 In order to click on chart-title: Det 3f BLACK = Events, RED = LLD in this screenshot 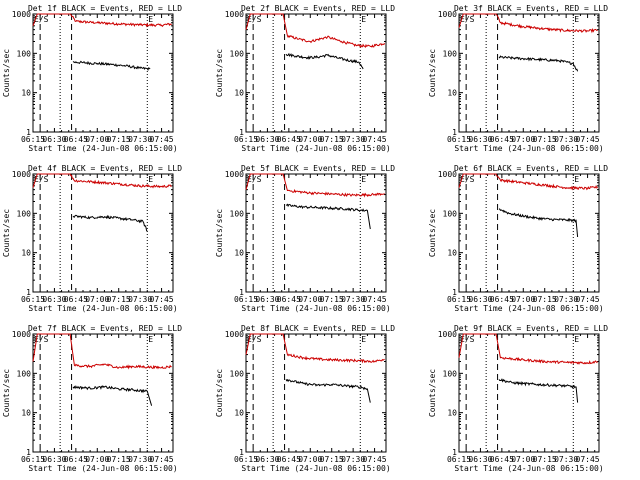, I will do `click(531, 8)`.